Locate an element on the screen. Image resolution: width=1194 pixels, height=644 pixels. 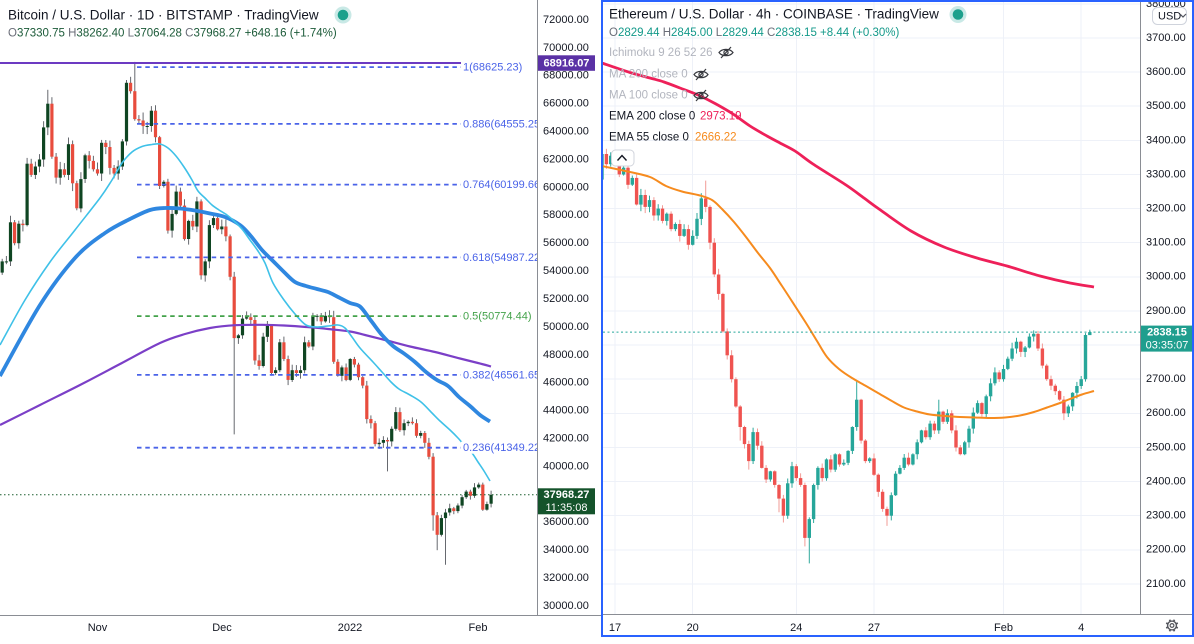
svg-text: 36000.00 is located at coordinates (566, 522).